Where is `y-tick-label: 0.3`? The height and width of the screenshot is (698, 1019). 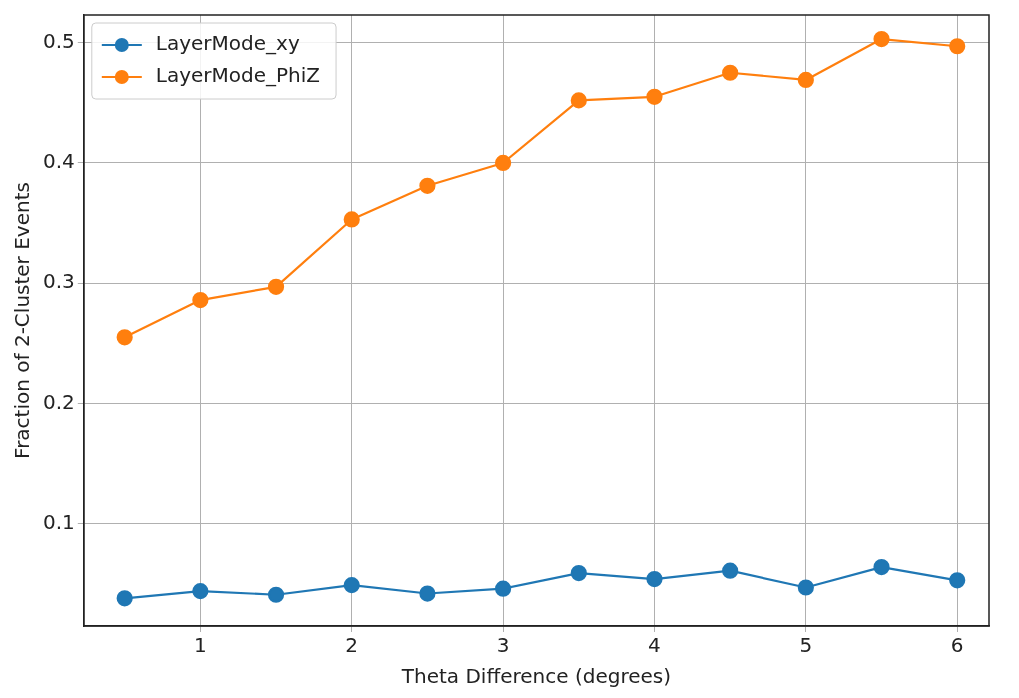
y-tick-label: 0.3 is located at coordinates (58, 281).